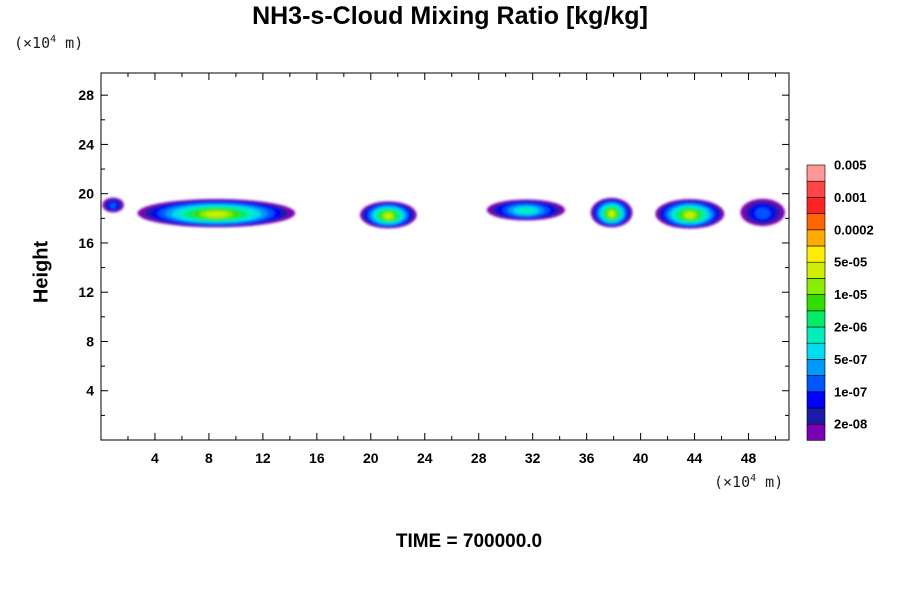  Describe the element at coordinates (695, 458) in the screenshot. I see `x-tick-label: 44` at that location.